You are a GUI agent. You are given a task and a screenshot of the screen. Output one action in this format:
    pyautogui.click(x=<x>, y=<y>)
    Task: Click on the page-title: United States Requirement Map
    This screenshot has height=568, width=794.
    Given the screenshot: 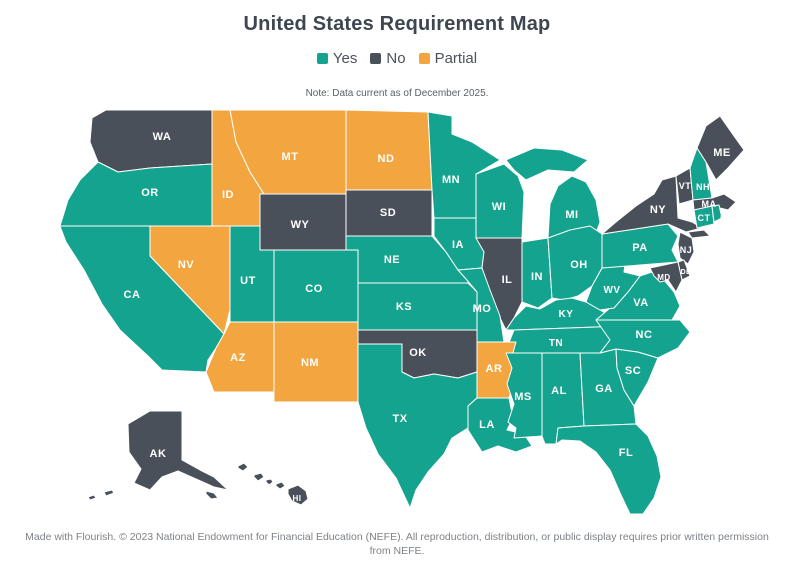 What is the action you would take?
    pyautogui.click(x=397, y=24)
    